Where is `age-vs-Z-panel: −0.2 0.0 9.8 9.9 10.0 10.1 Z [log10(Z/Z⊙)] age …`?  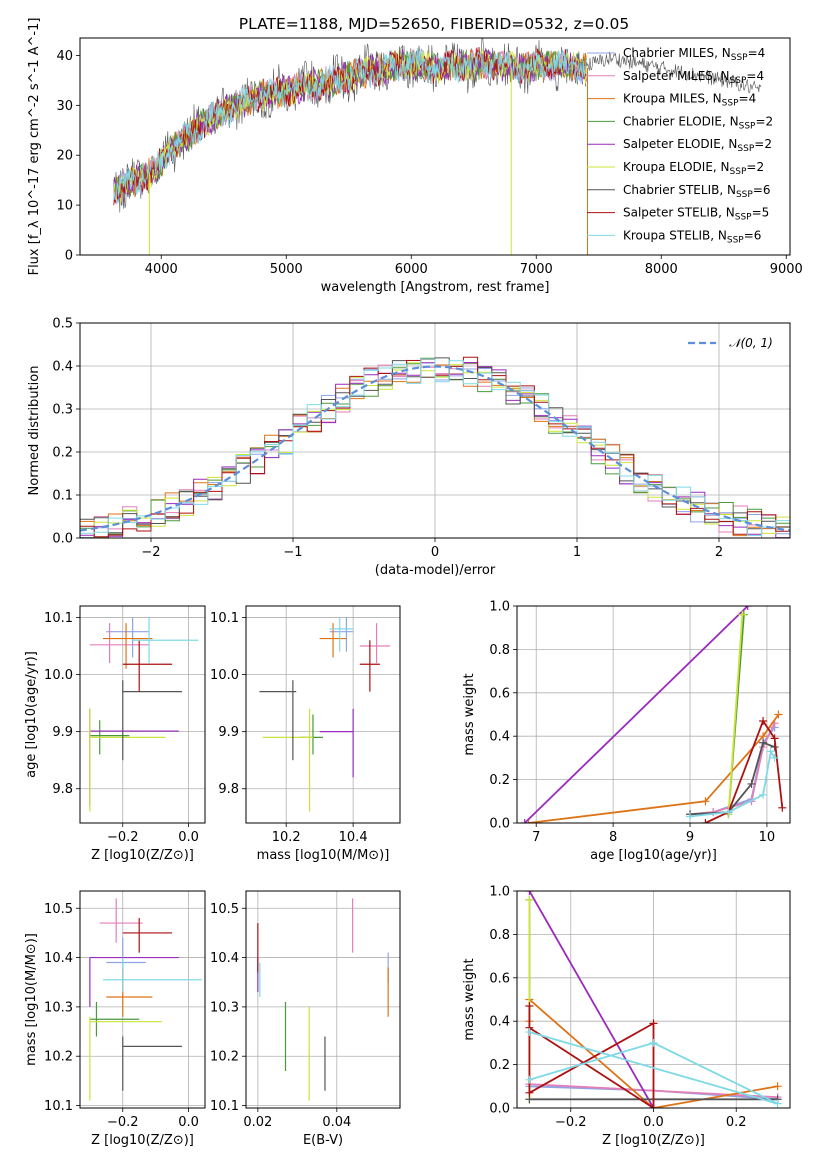 age-vs-Z-panel: −0.2 0.0 9.8 9.9 10.0 10.1 Z [log10(Z/Z⊙)] age … is located at coordinates (115, 734).